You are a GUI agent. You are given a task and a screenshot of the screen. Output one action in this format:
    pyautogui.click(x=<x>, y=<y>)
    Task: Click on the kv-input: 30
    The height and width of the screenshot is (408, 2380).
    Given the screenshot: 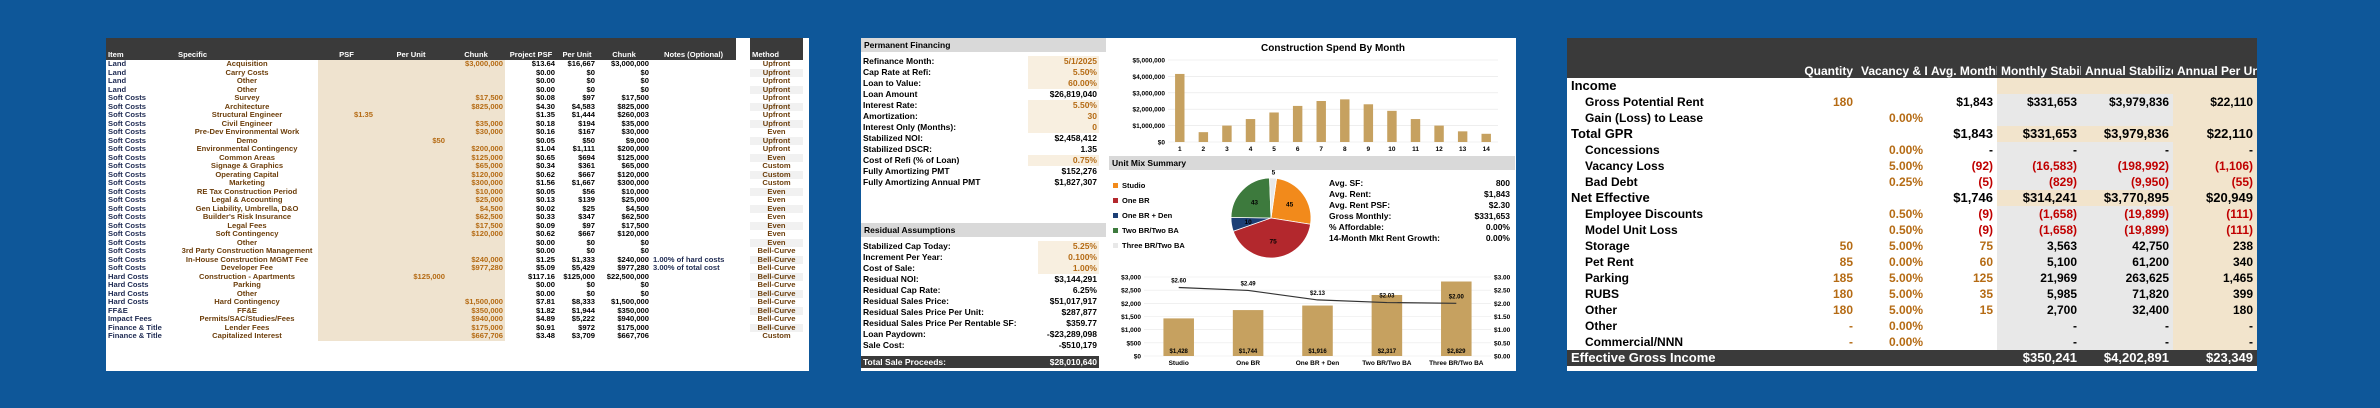 What is the action you would take?
    pyautogui.click(x=1063, y=116)
    